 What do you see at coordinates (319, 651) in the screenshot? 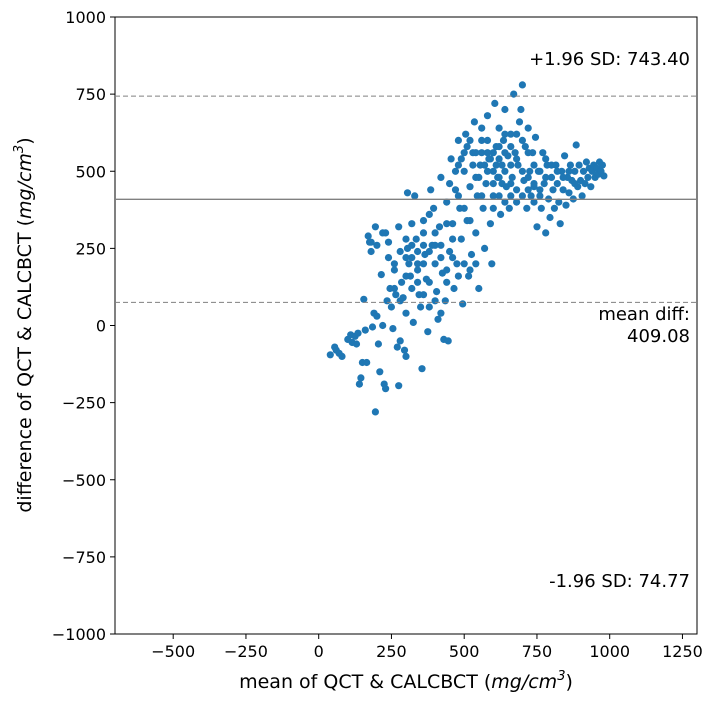
I see `x-tick-label: 0` at bounding box center [319, 651].